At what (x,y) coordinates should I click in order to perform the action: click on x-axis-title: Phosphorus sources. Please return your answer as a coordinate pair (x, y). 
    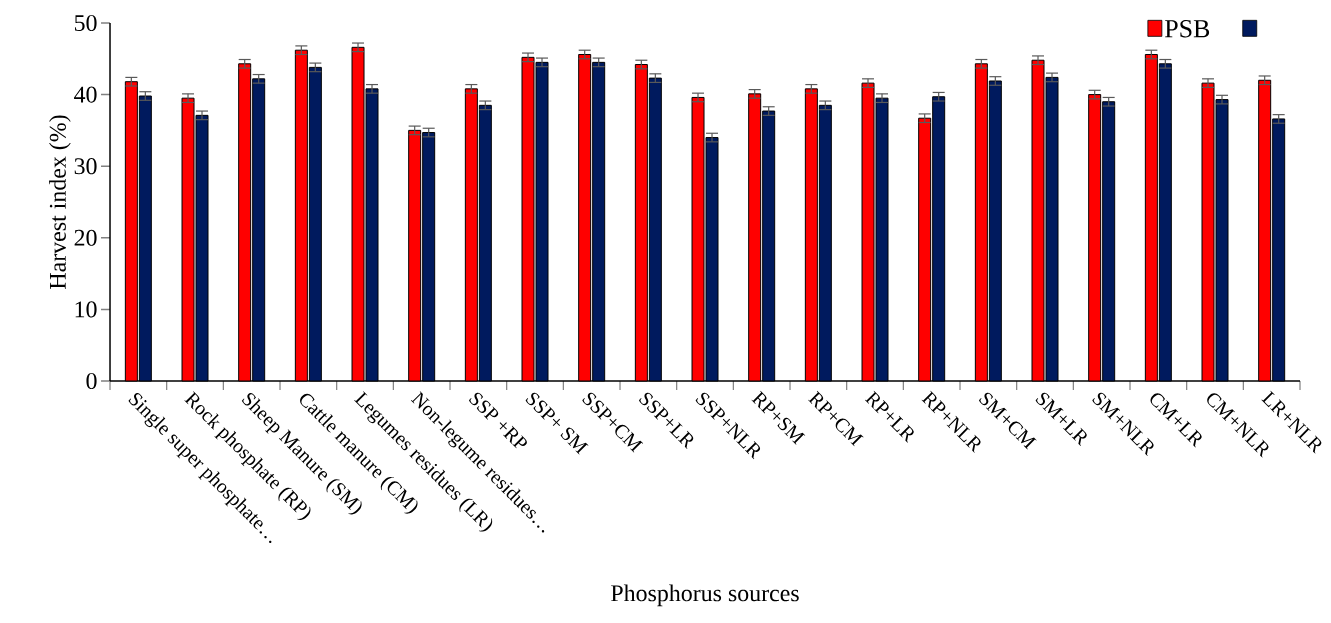
    Looking at the image, I should click on (705, 595).